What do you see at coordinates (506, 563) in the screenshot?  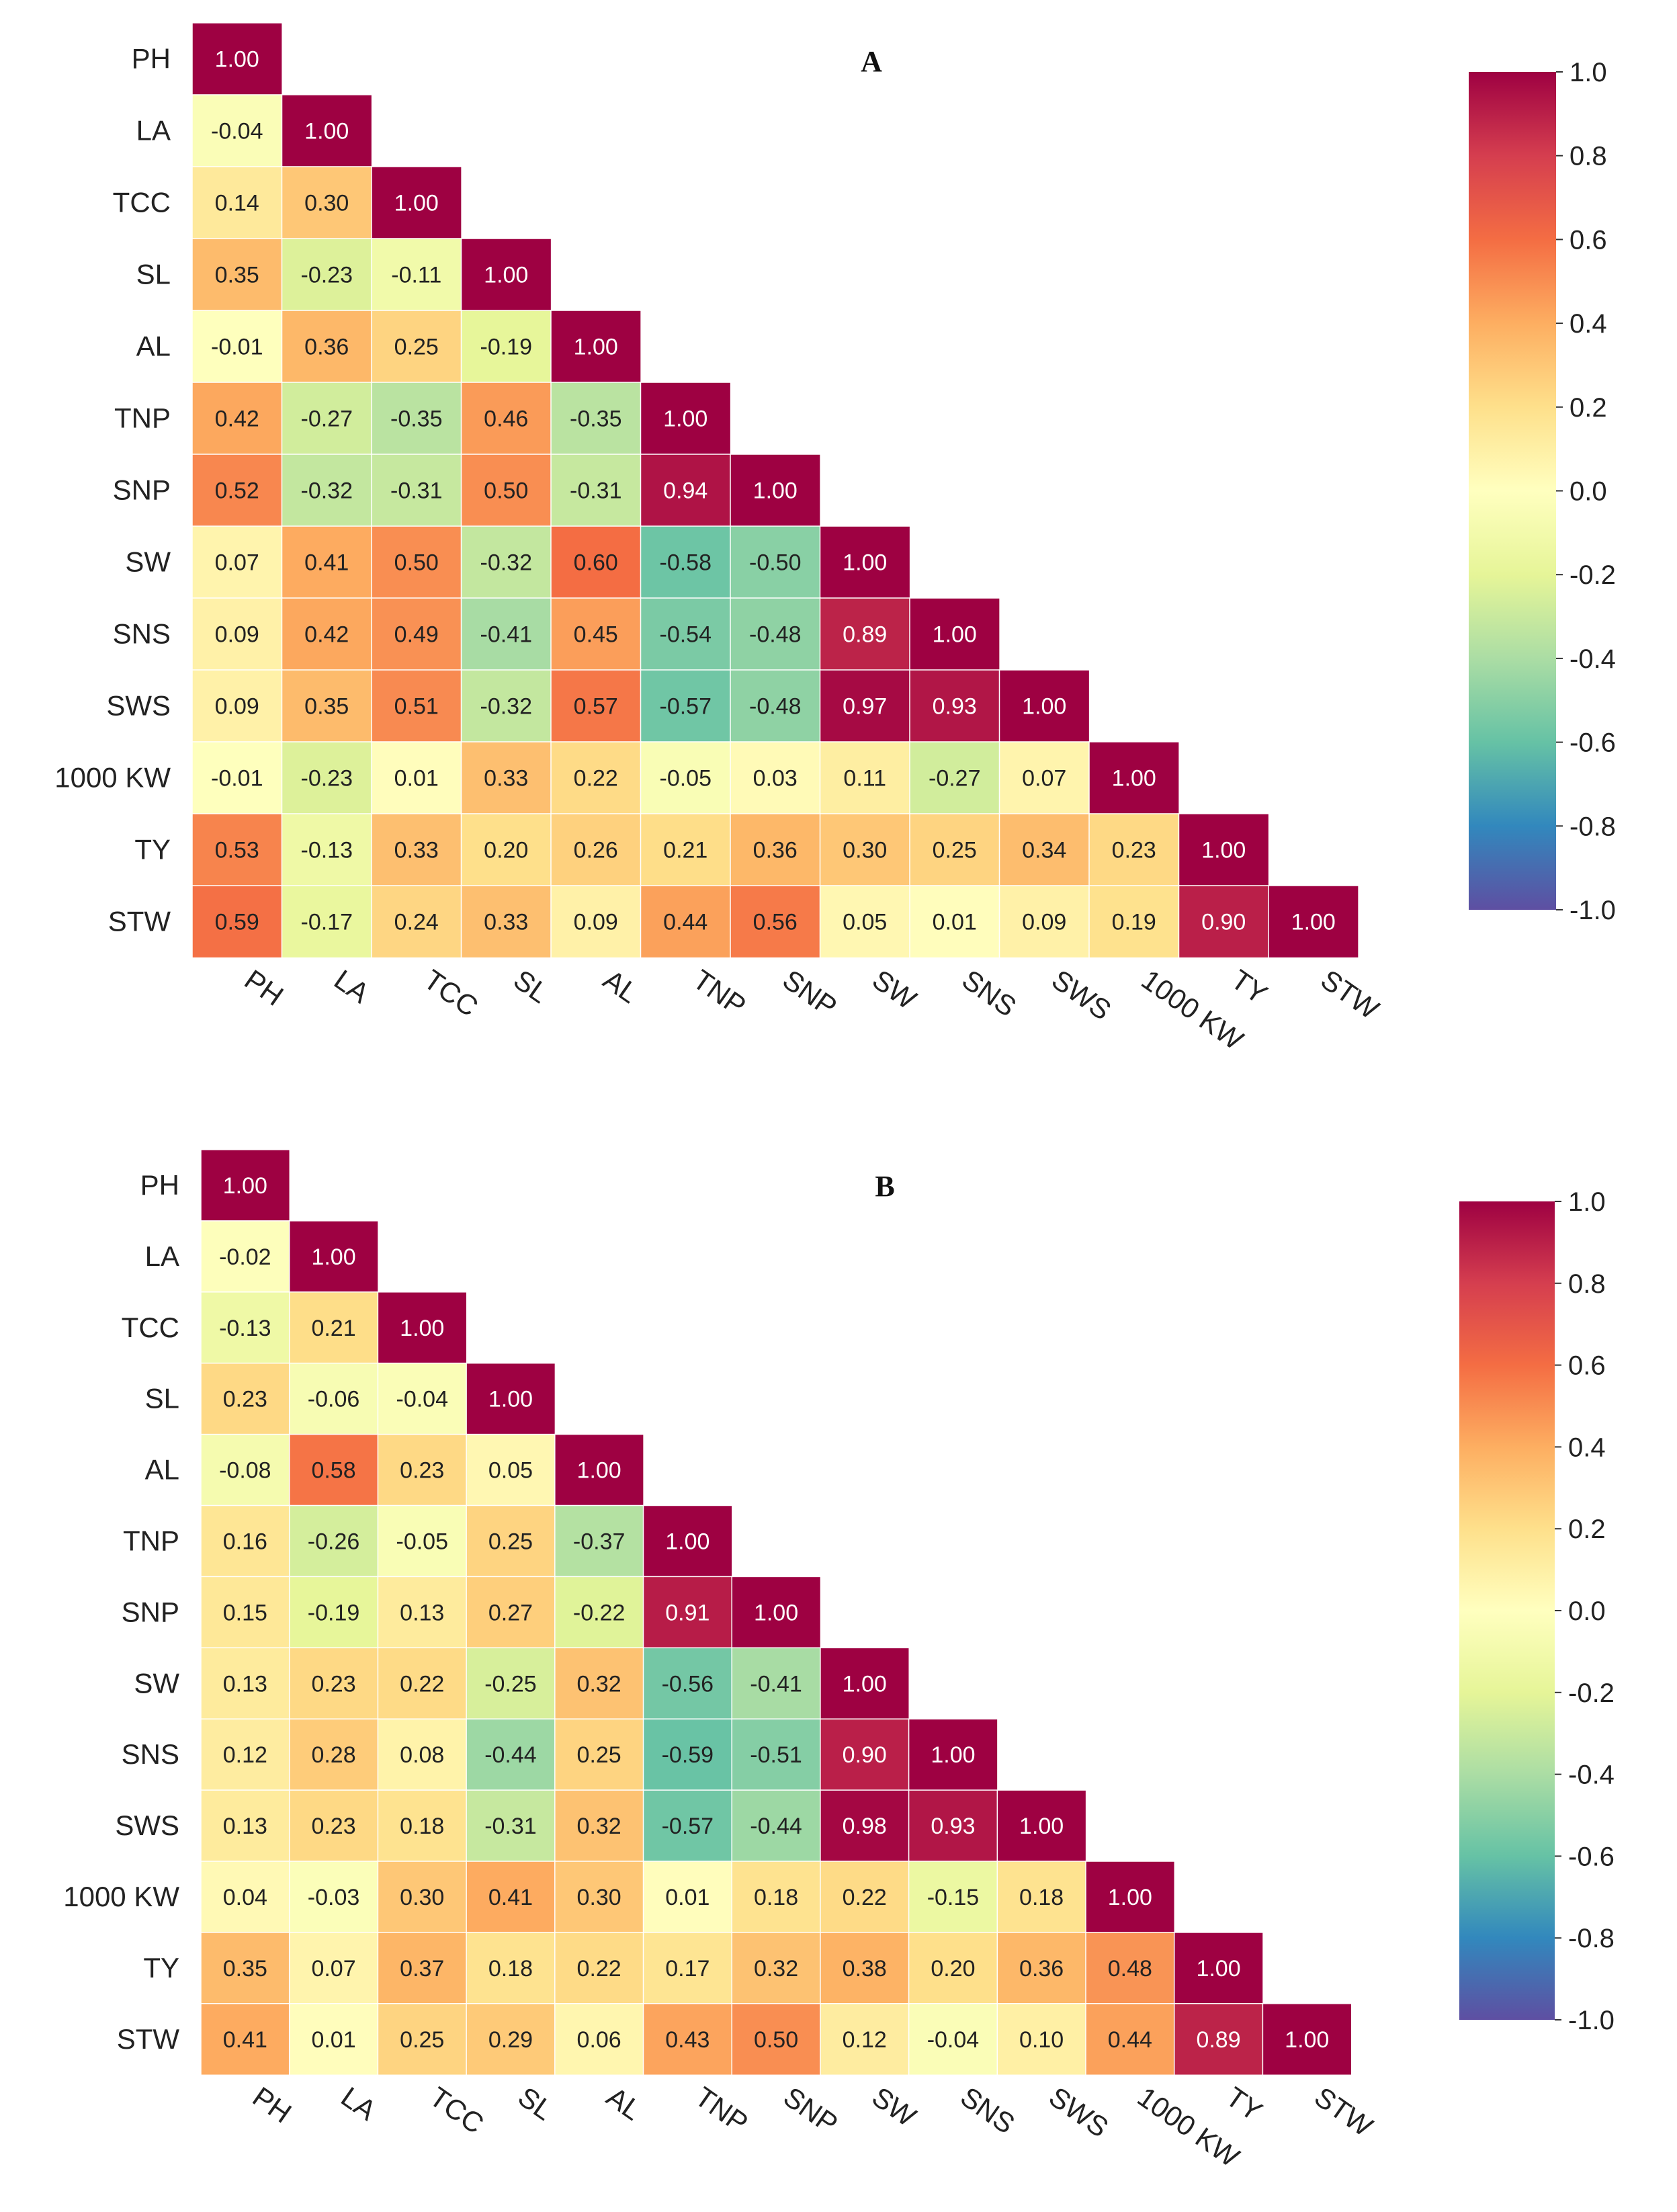 I see `cell-value-label: -0.32` at bounding box center [506, 563].